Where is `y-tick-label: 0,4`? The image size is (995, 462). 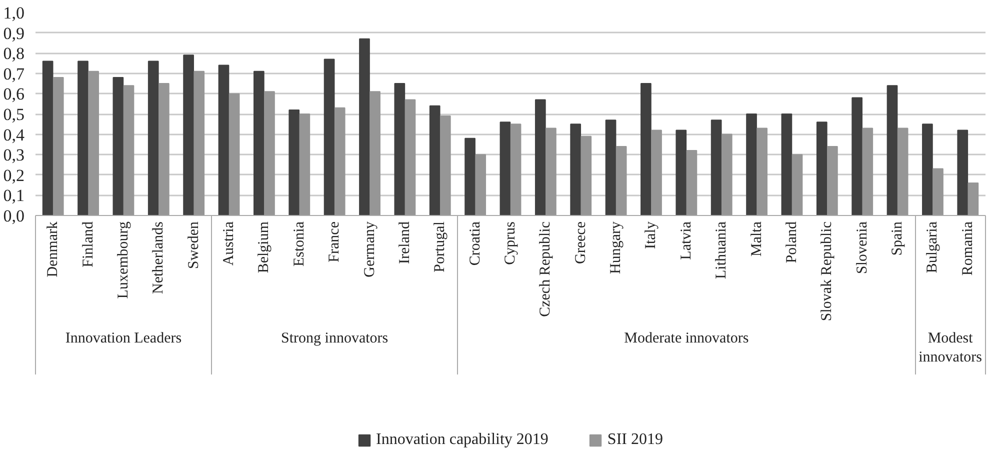 y-tick-label: 0,4 is located at coordinates (14, 134).